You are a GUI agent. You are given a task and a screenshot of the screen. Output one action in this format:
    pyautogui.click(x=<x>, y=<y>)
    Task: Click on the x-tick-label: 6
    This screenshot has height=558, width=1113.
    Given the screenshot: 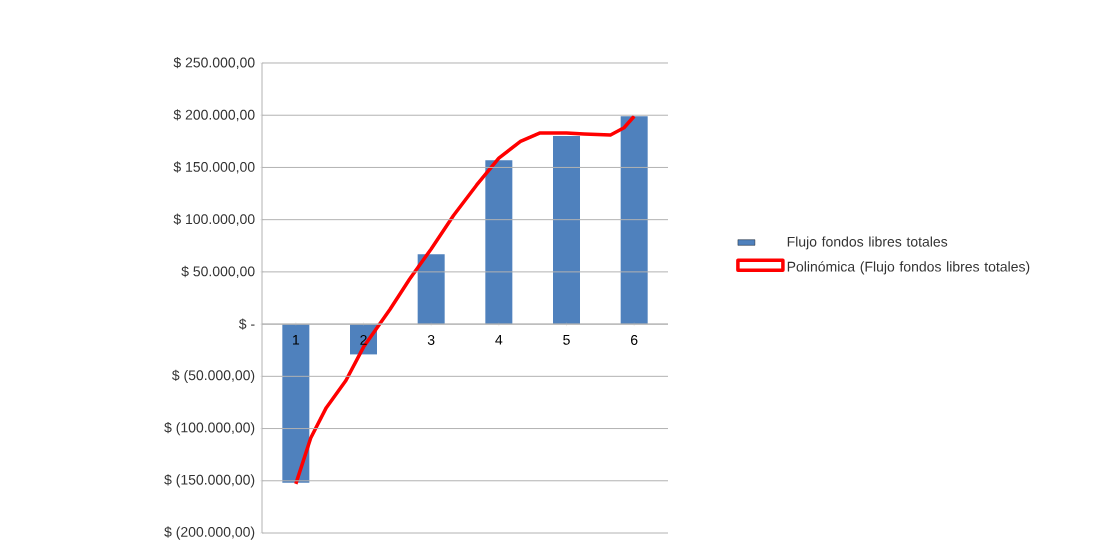 What is the action you would take?
    pyautogui.click(x=634, y=339)
    